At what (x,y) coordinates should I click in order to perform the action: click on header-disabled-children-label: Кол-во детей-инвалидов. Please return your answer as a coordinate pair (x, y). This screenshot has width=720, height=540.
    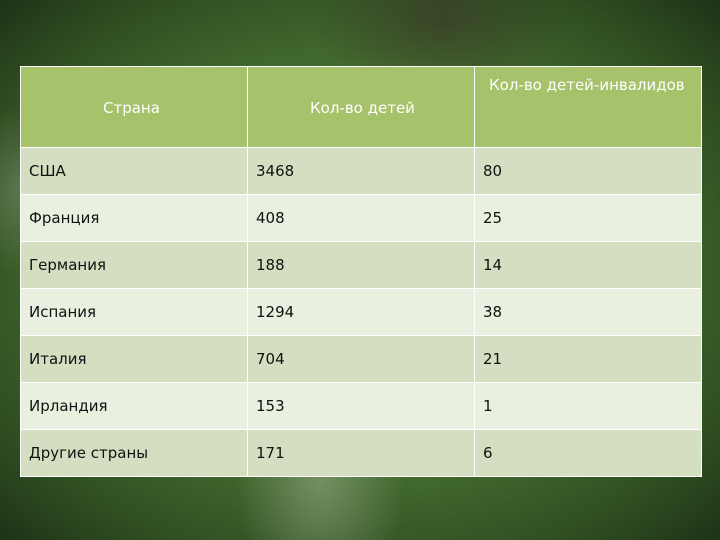
    Looking at the image, I should click on (587, 85).